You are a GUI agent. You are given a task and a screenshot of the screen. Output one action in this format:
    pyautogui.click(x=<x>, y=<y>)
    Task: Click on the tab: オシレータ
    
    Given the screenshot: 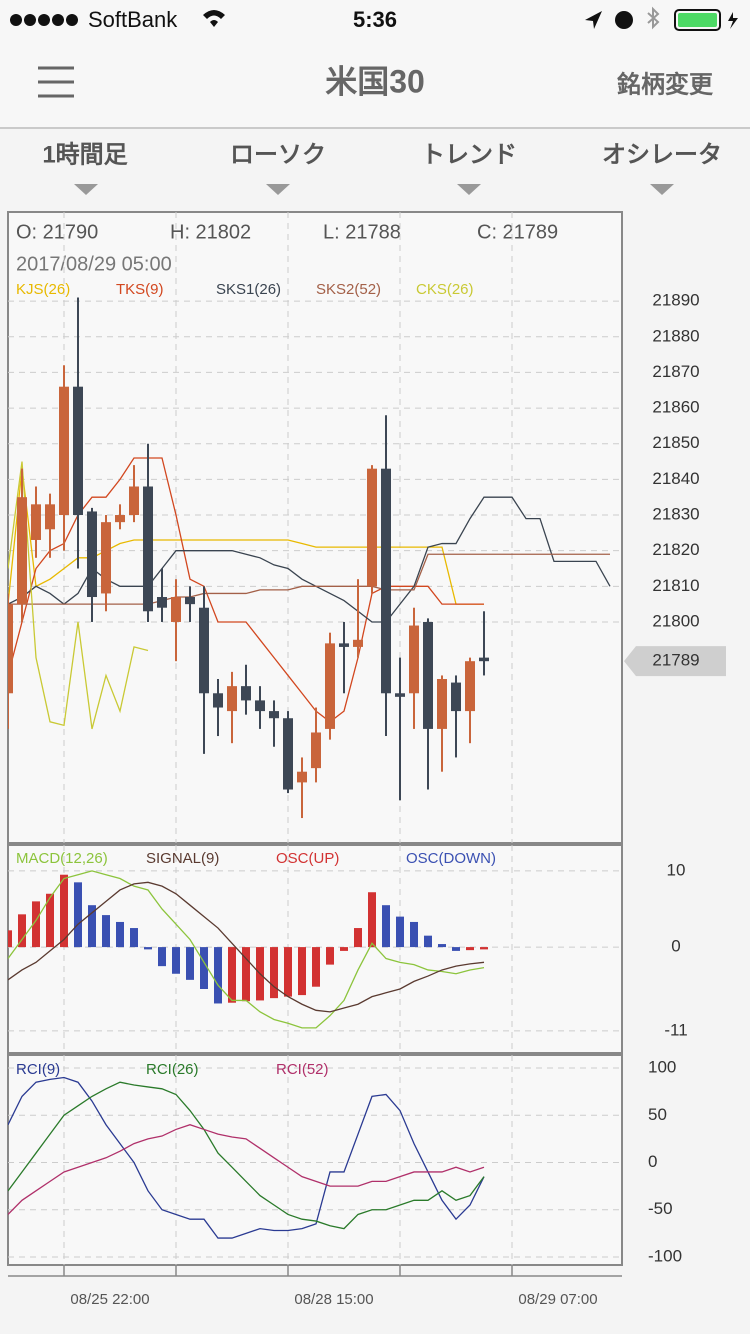 What is the action you would take?
    pyautogui.click(x=662, y=168)
    